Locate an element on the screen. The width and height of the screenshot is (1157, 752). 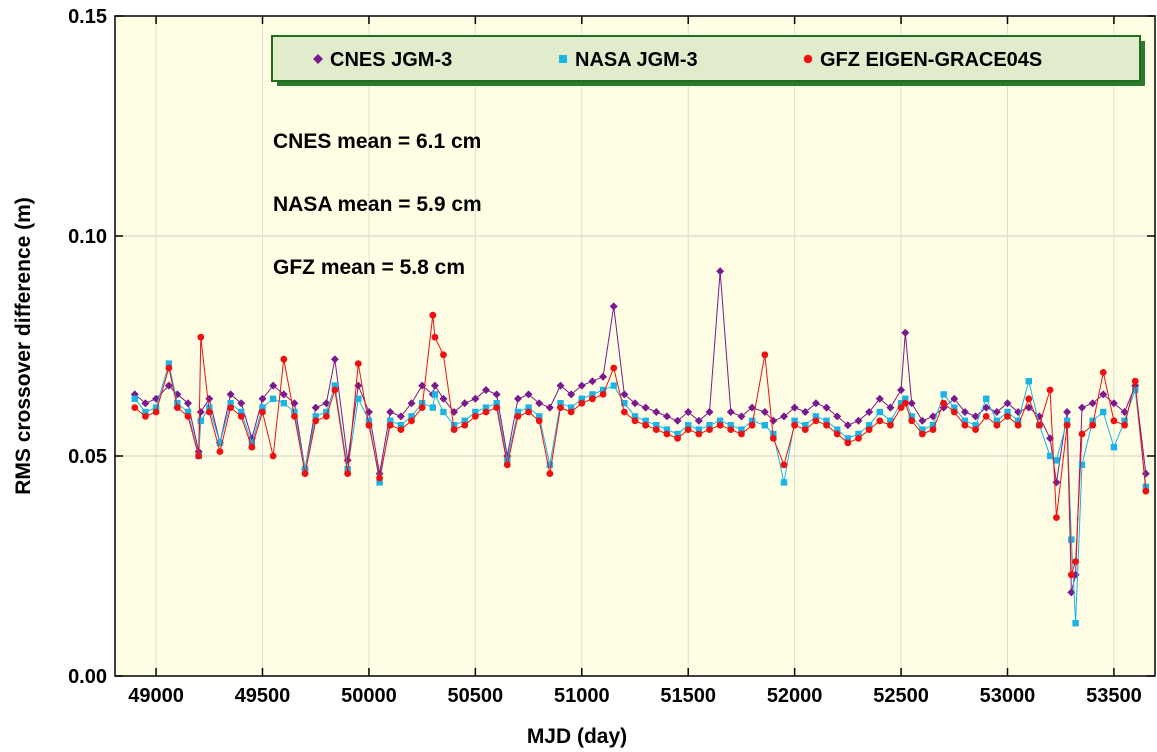
x-tick-label: 52000 is located at coordinates (795, 696).